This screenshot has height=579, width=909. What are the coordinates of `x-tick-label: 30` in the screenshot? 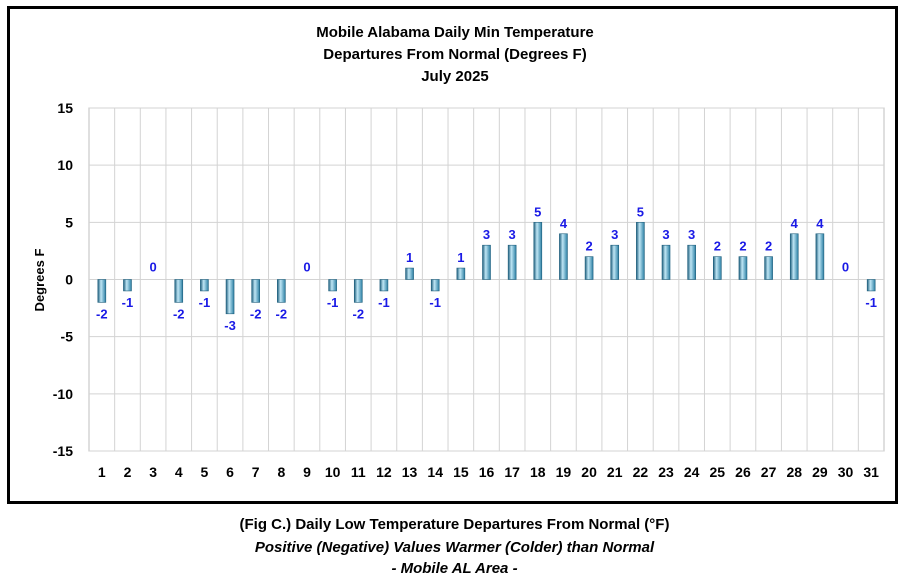 It's located at (846, 472).